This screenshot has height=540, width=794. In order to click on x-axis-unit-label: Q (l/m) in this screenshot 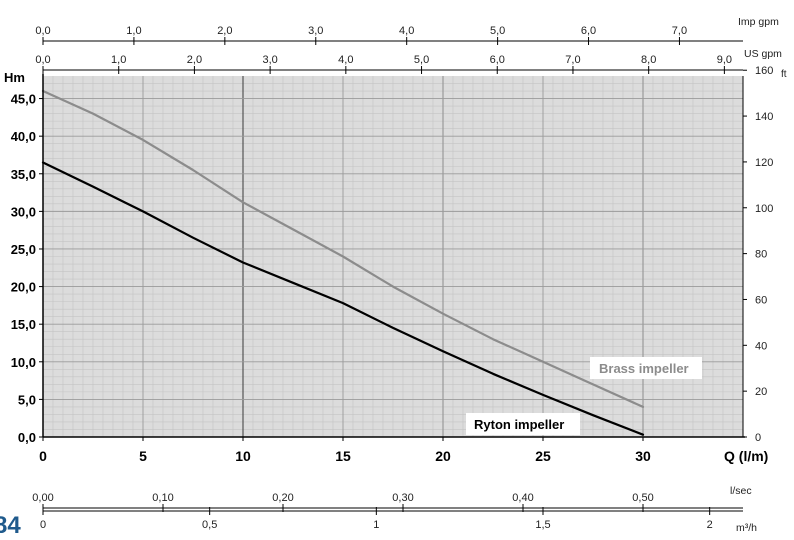, I will do `click(746, 456)`.